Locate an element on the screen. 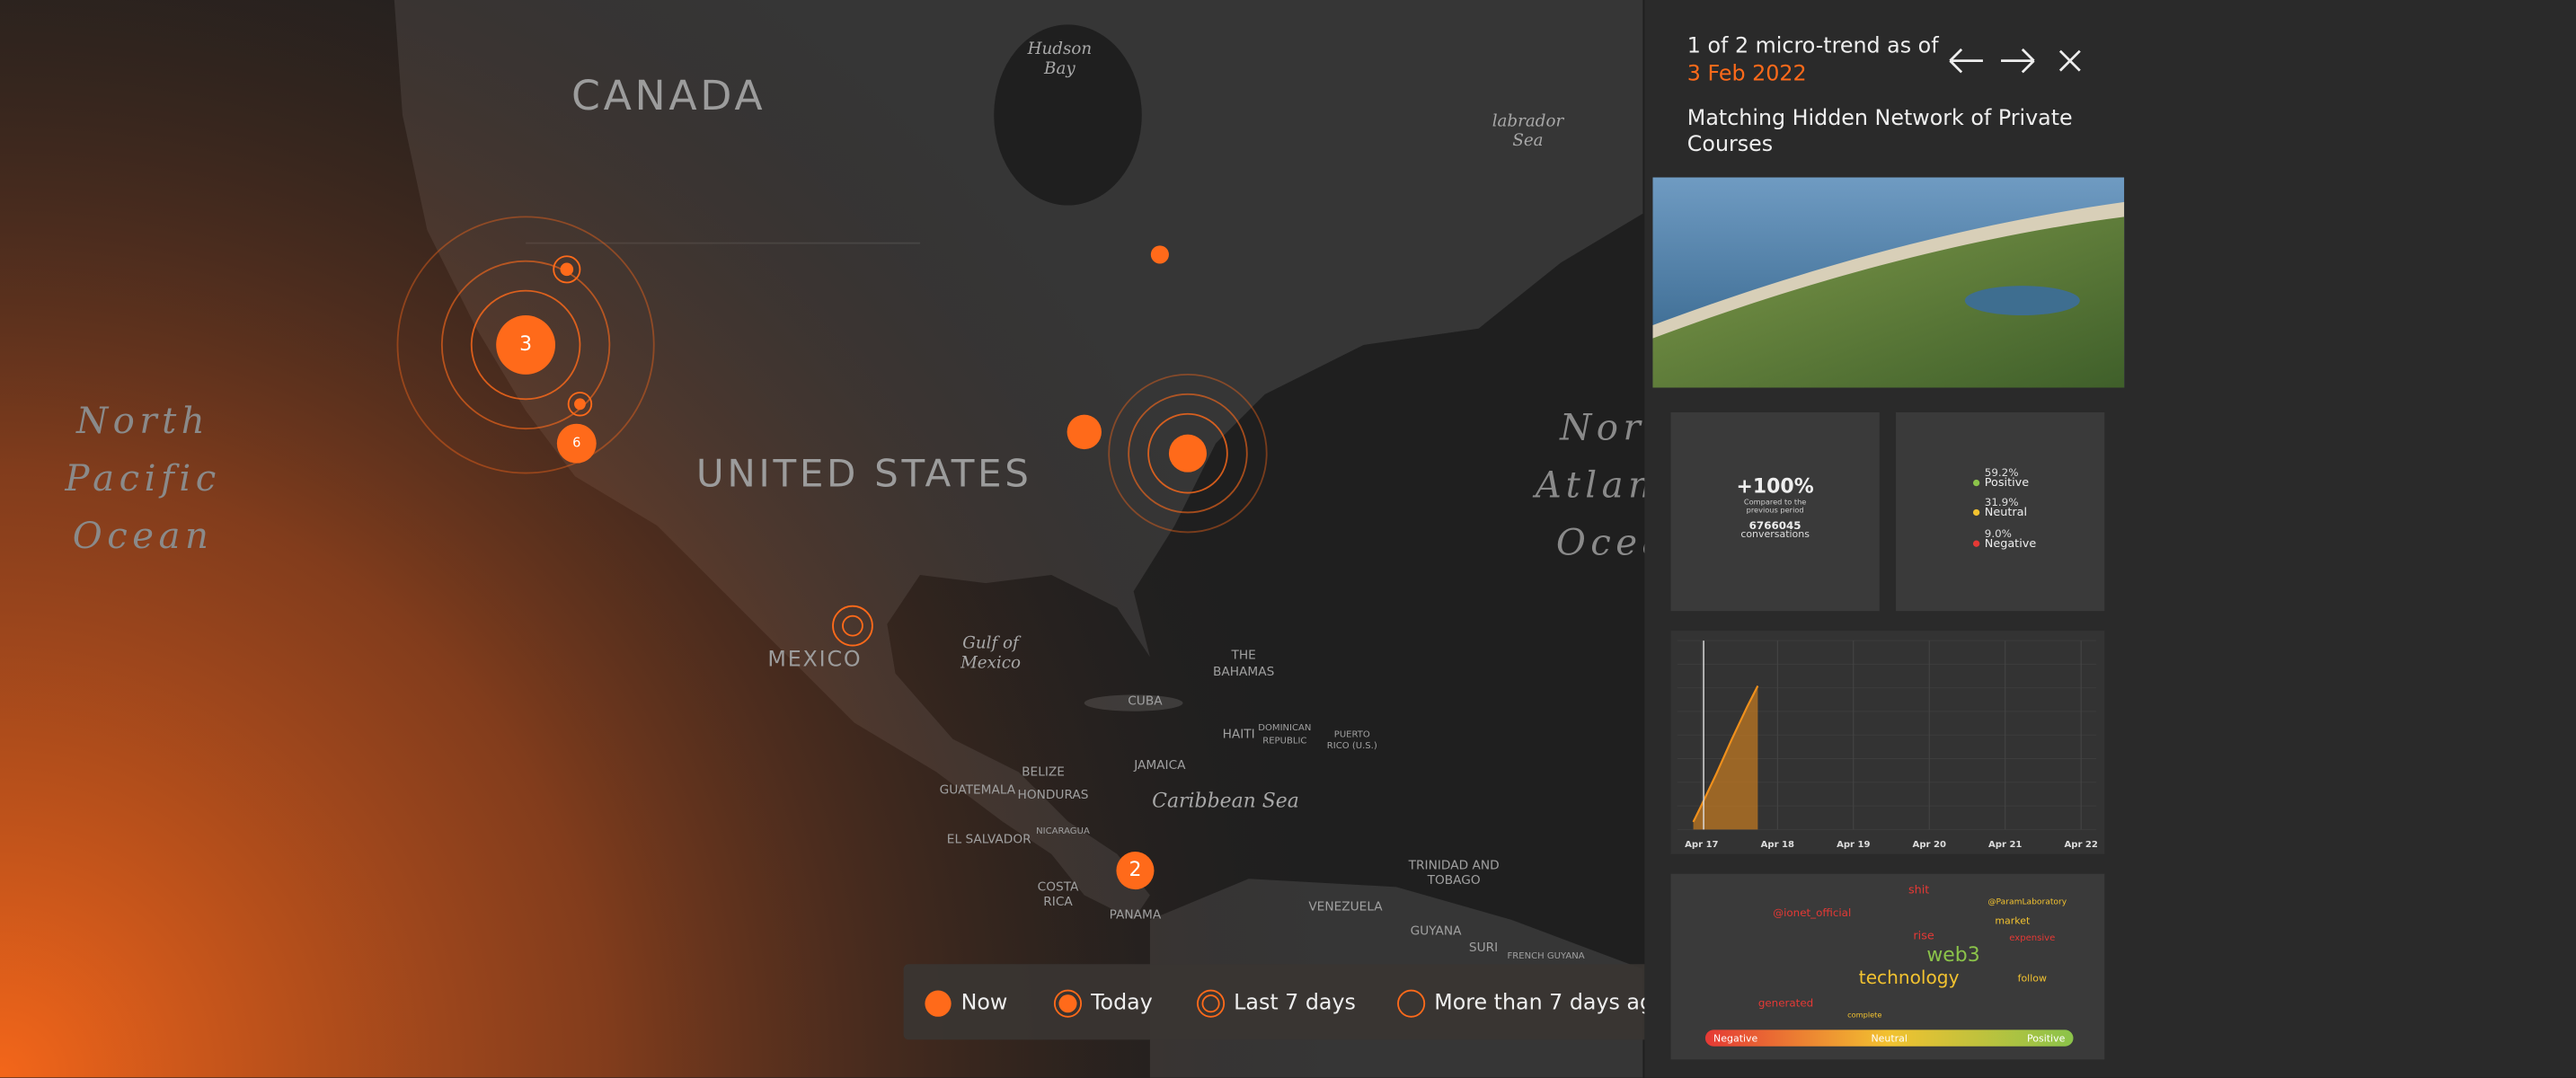 The image size is (2576, 1078). change-value: +100% is located at coordinates (1775, 486).